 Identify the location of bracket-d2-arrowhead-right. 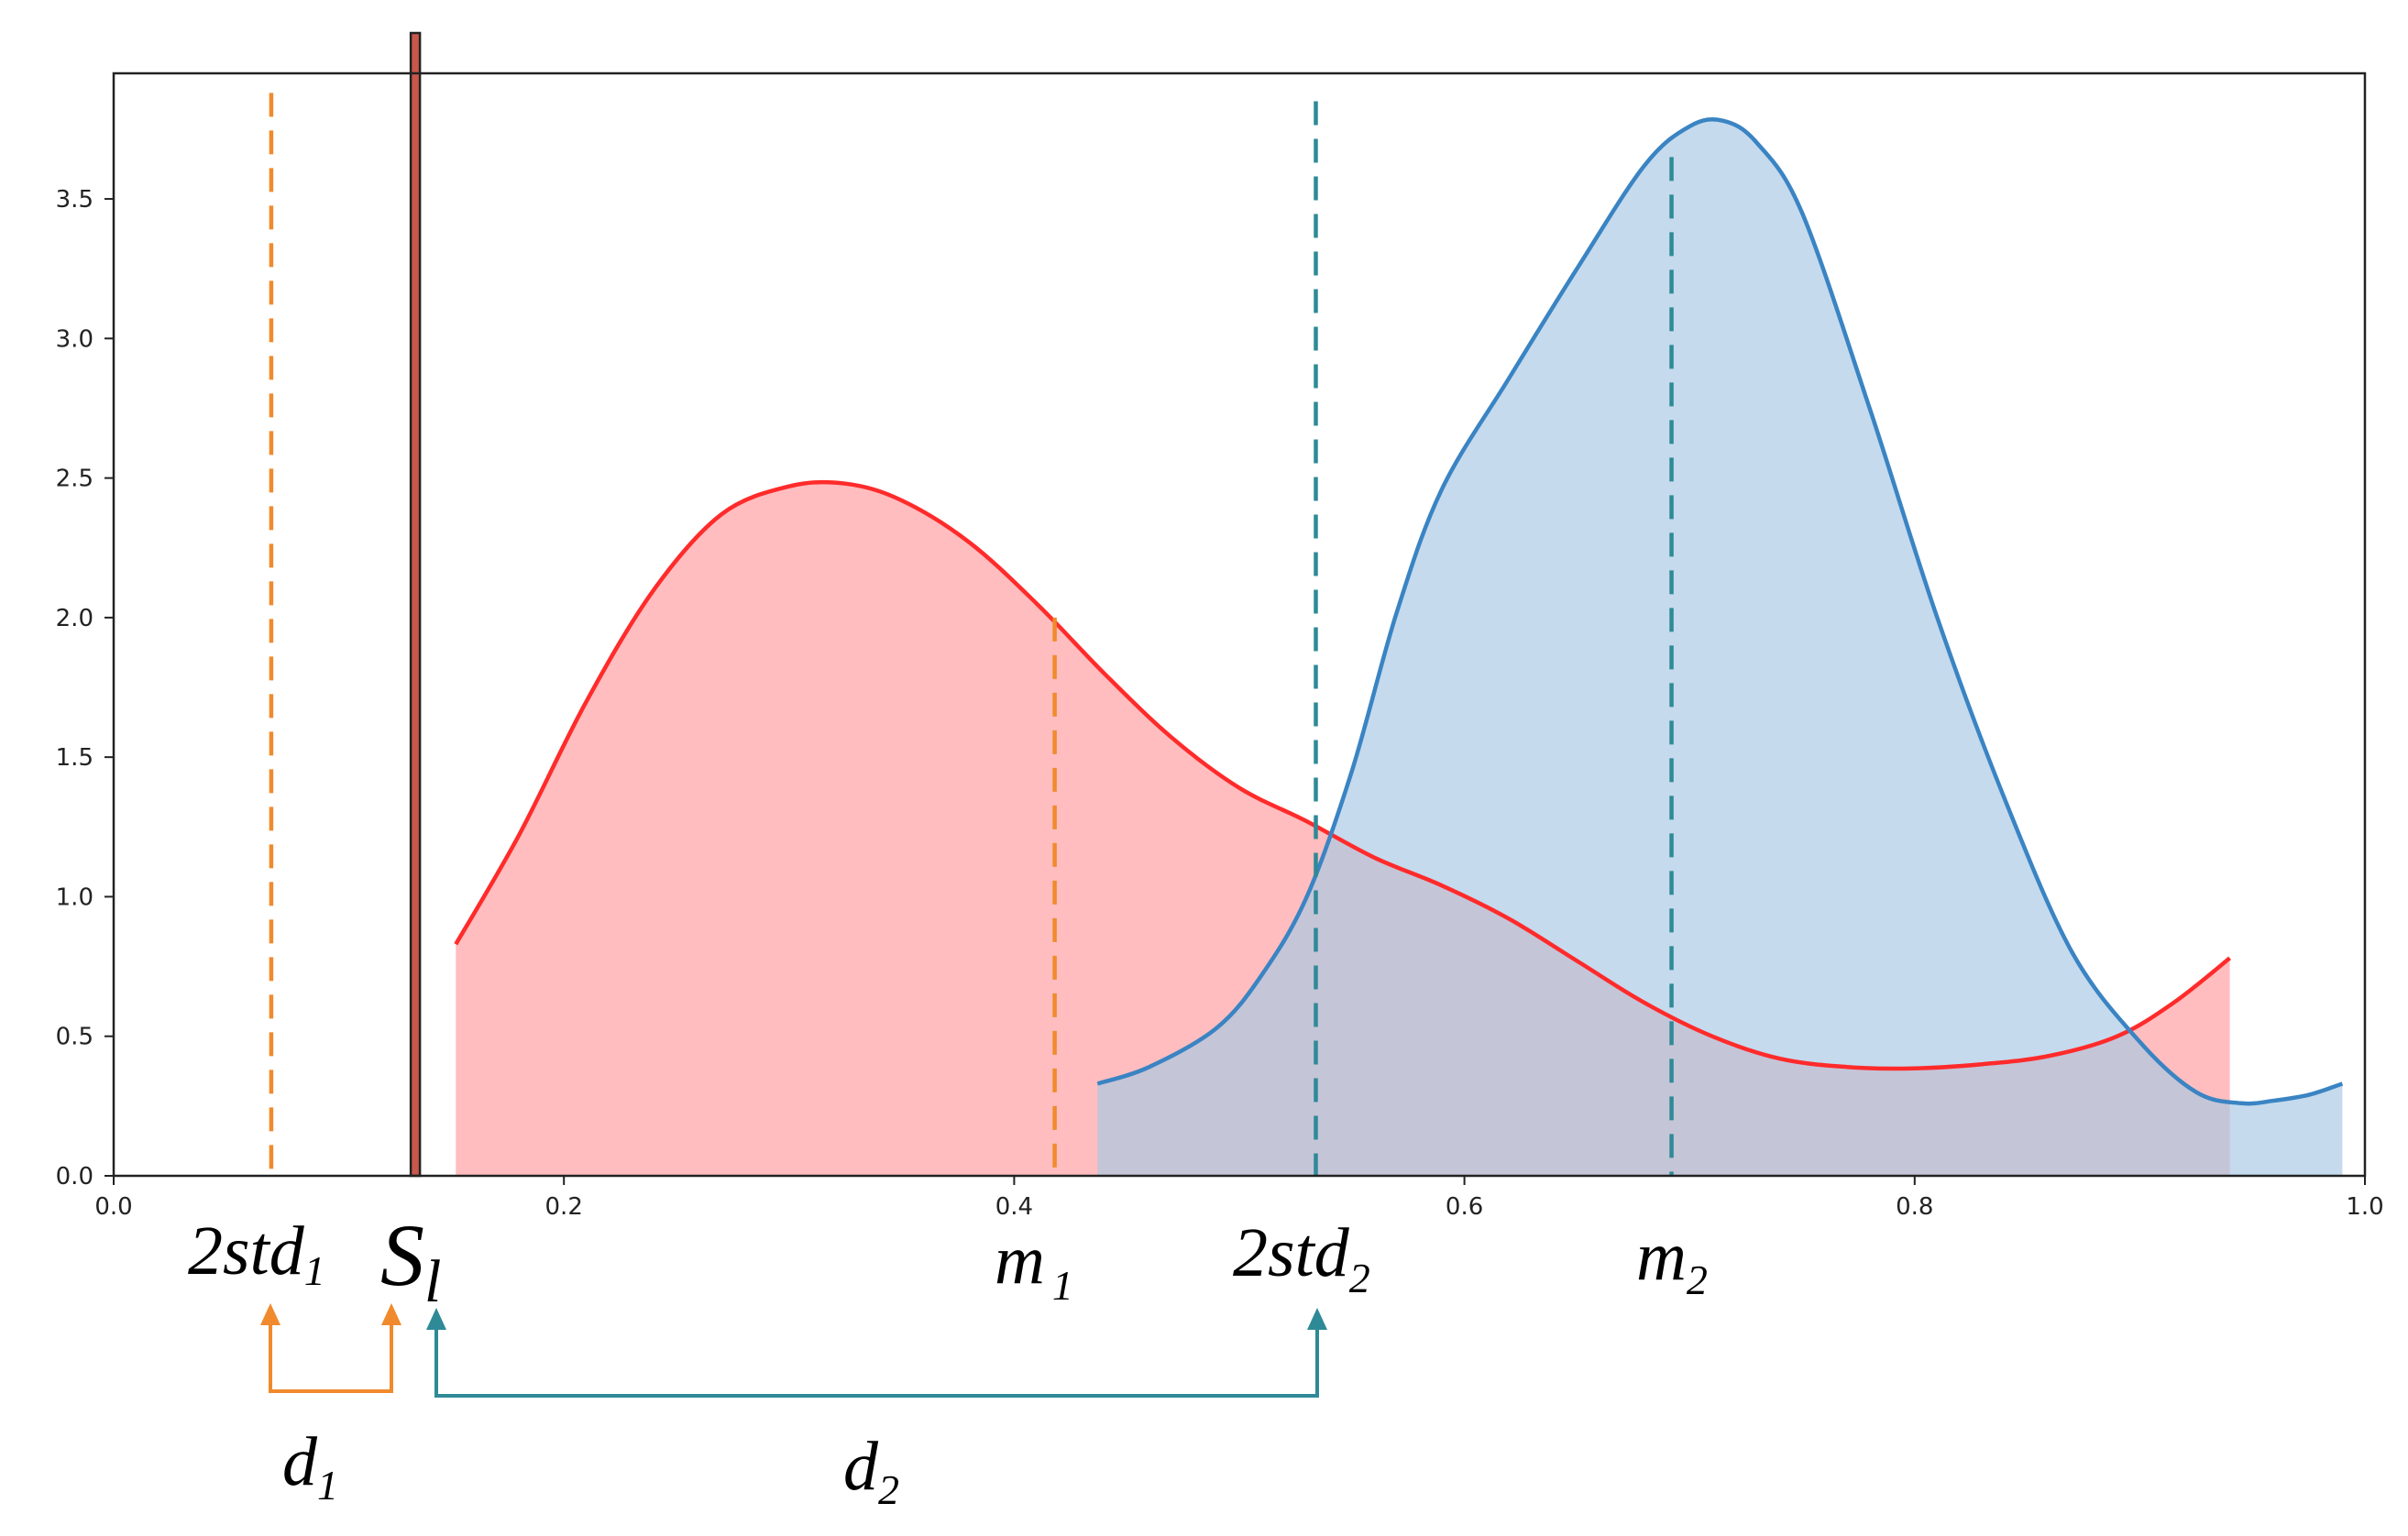
(1317, 1319).